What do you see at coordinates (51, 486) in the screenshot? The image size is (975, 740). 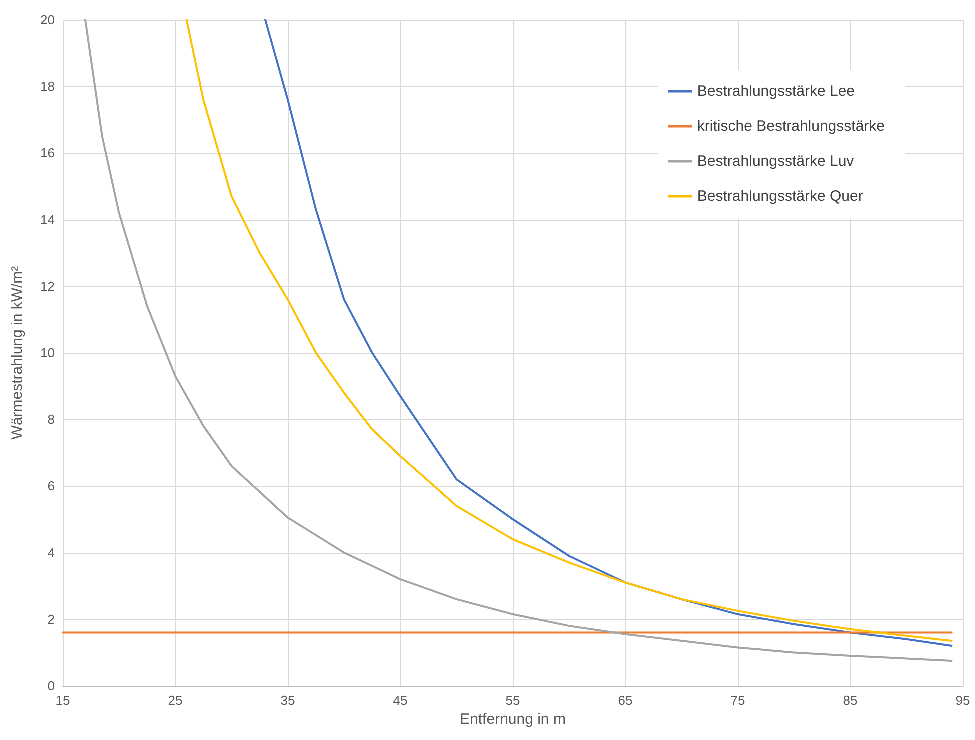 I see `y-tick-label: 6` at bounding box center [51, 486].